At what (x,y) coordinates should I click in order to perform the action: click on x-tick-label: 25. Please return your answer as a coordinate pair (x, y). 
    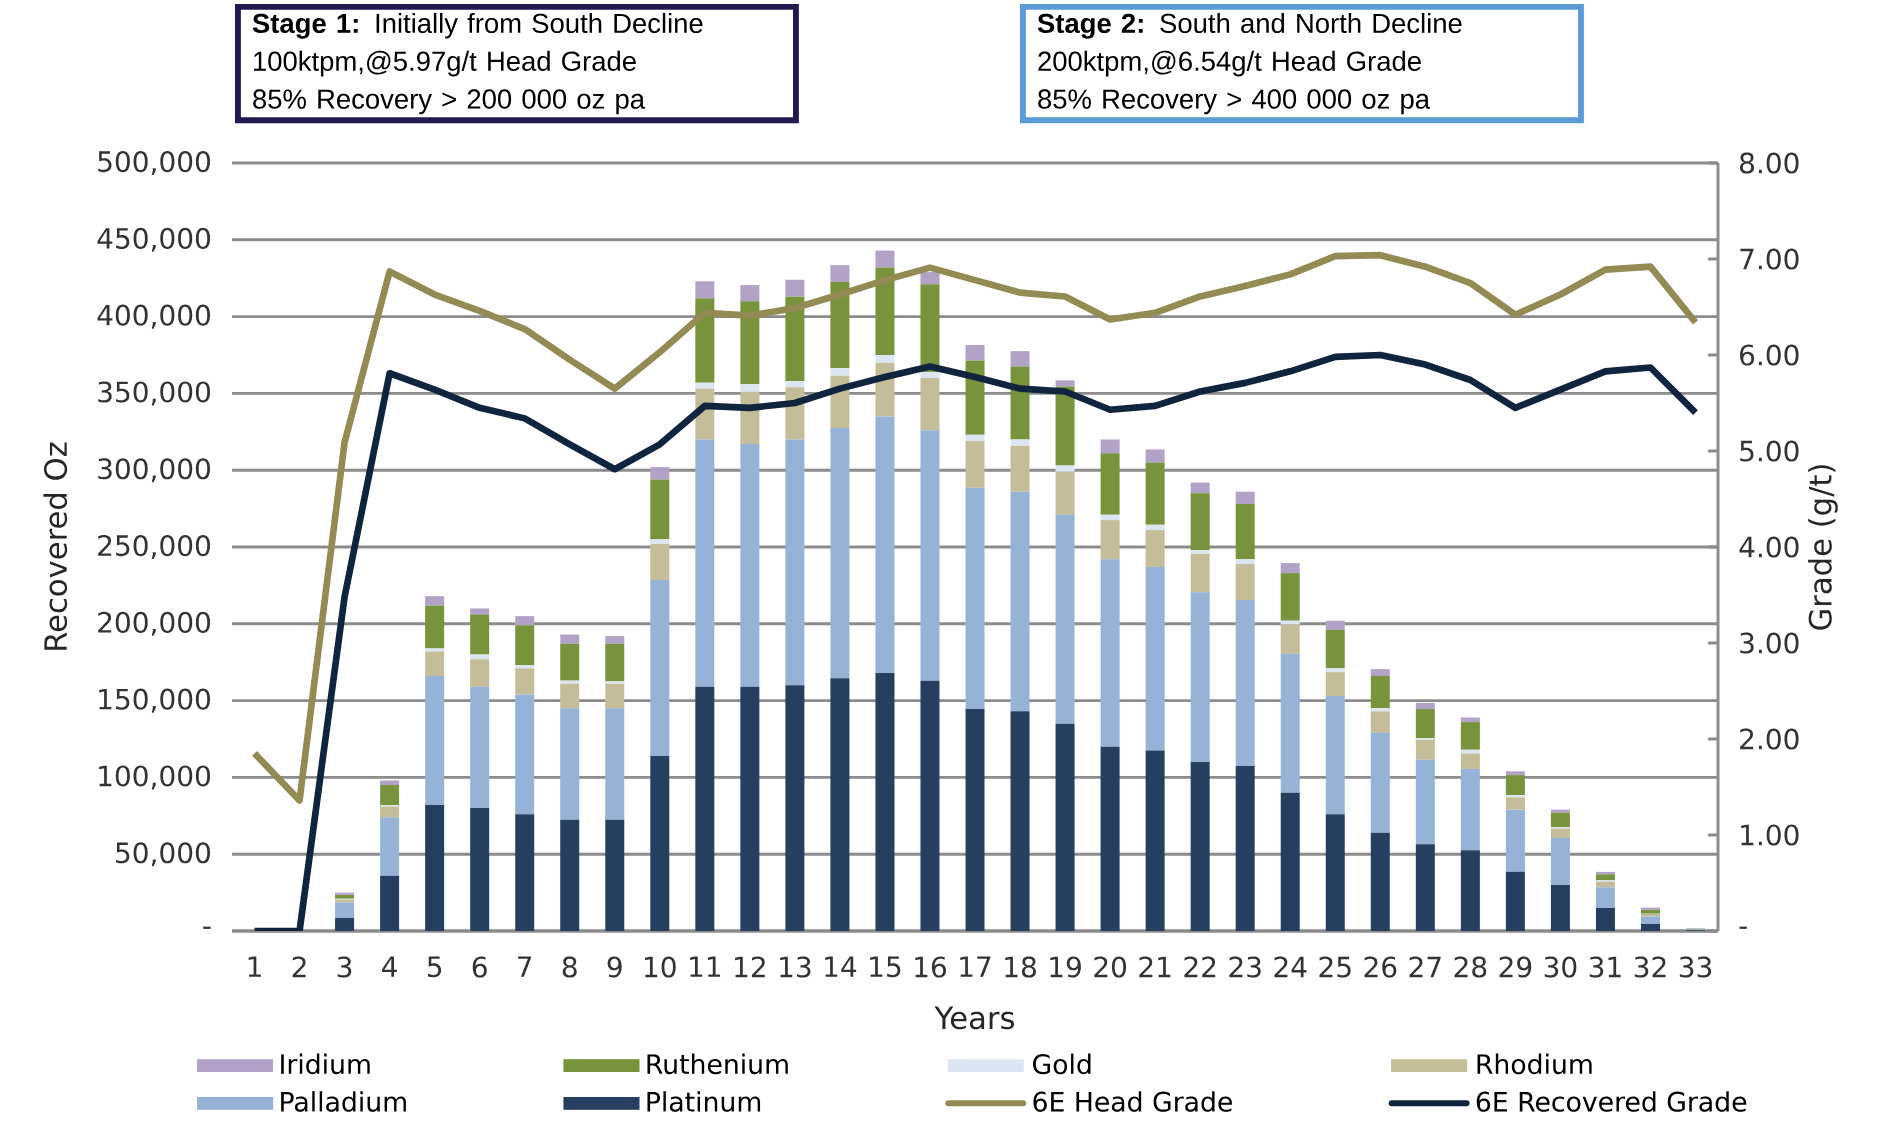
    Looking at the image, I should click on (1335, 967).